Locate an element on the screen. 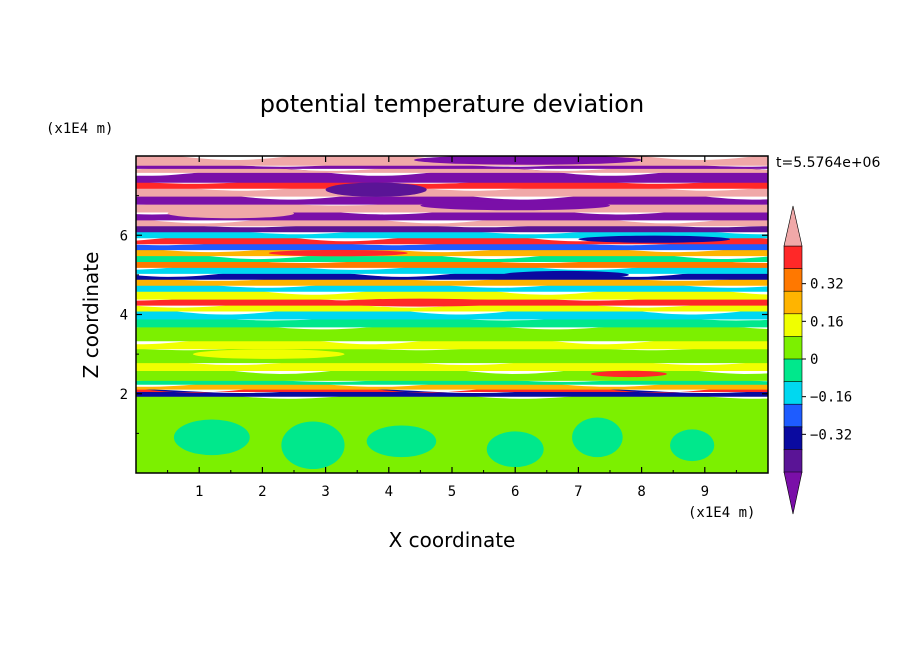 The width and height of the screenshot is (904, 654). y-axis-label: Z coordinate is located at coordinates (91, 315).